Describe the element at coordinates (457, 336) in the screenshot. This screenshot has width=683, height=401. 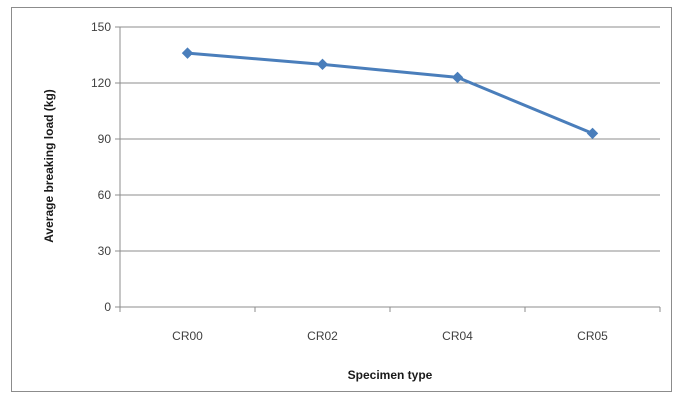
I see `x-tick-label: CR04` at that location.